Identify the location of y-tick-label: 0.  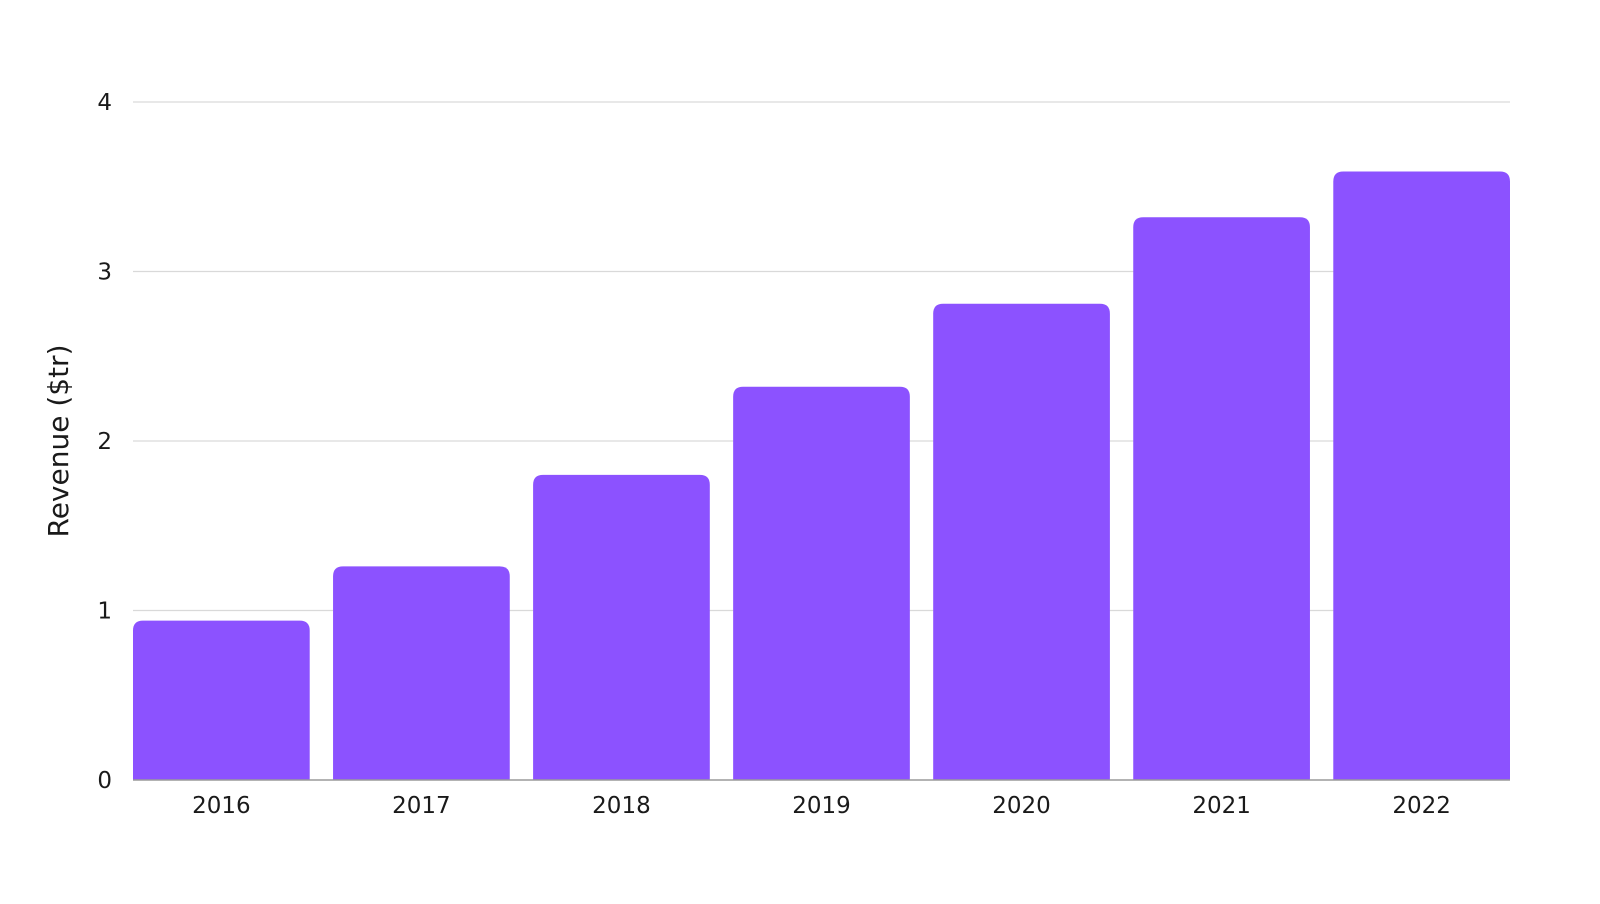
(104, 781).